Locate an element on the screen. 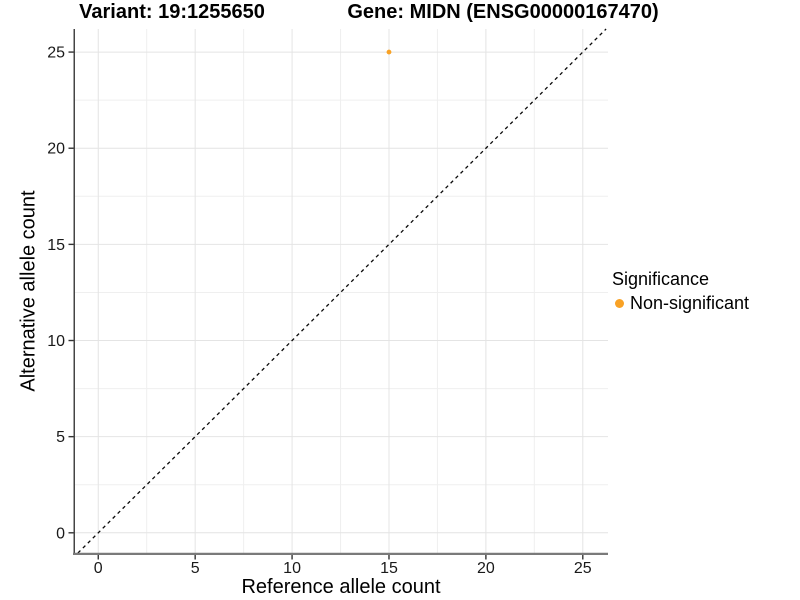  variant-title: Variant: 19:1255650 is located at coordinates (172, 12).